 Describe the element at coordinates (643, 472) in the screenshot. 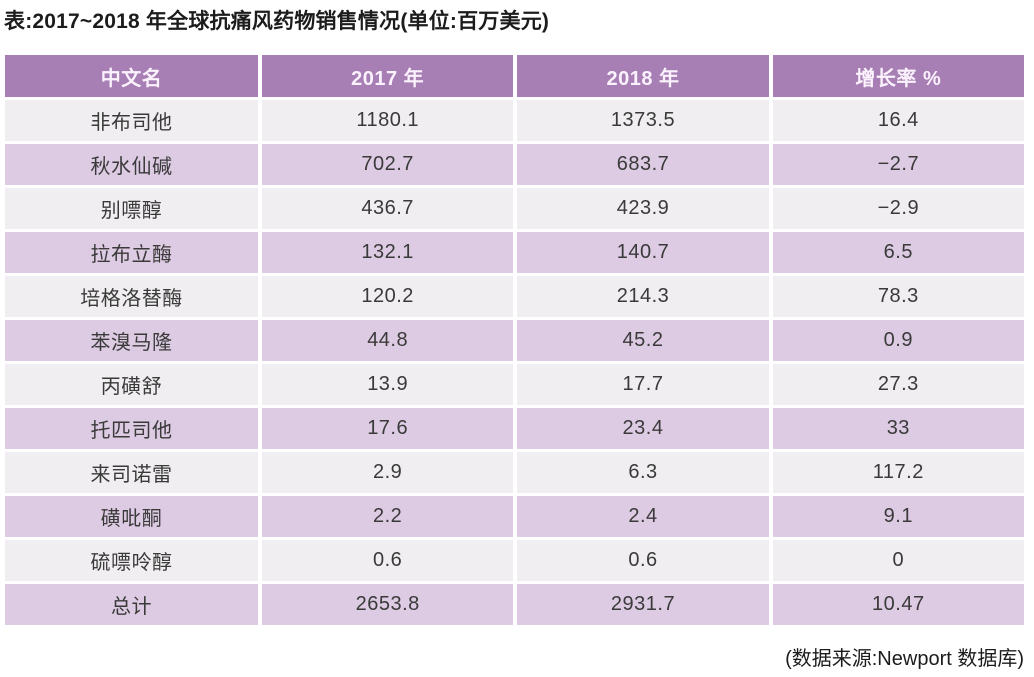

I see `value-cell: 6.3` at that location.